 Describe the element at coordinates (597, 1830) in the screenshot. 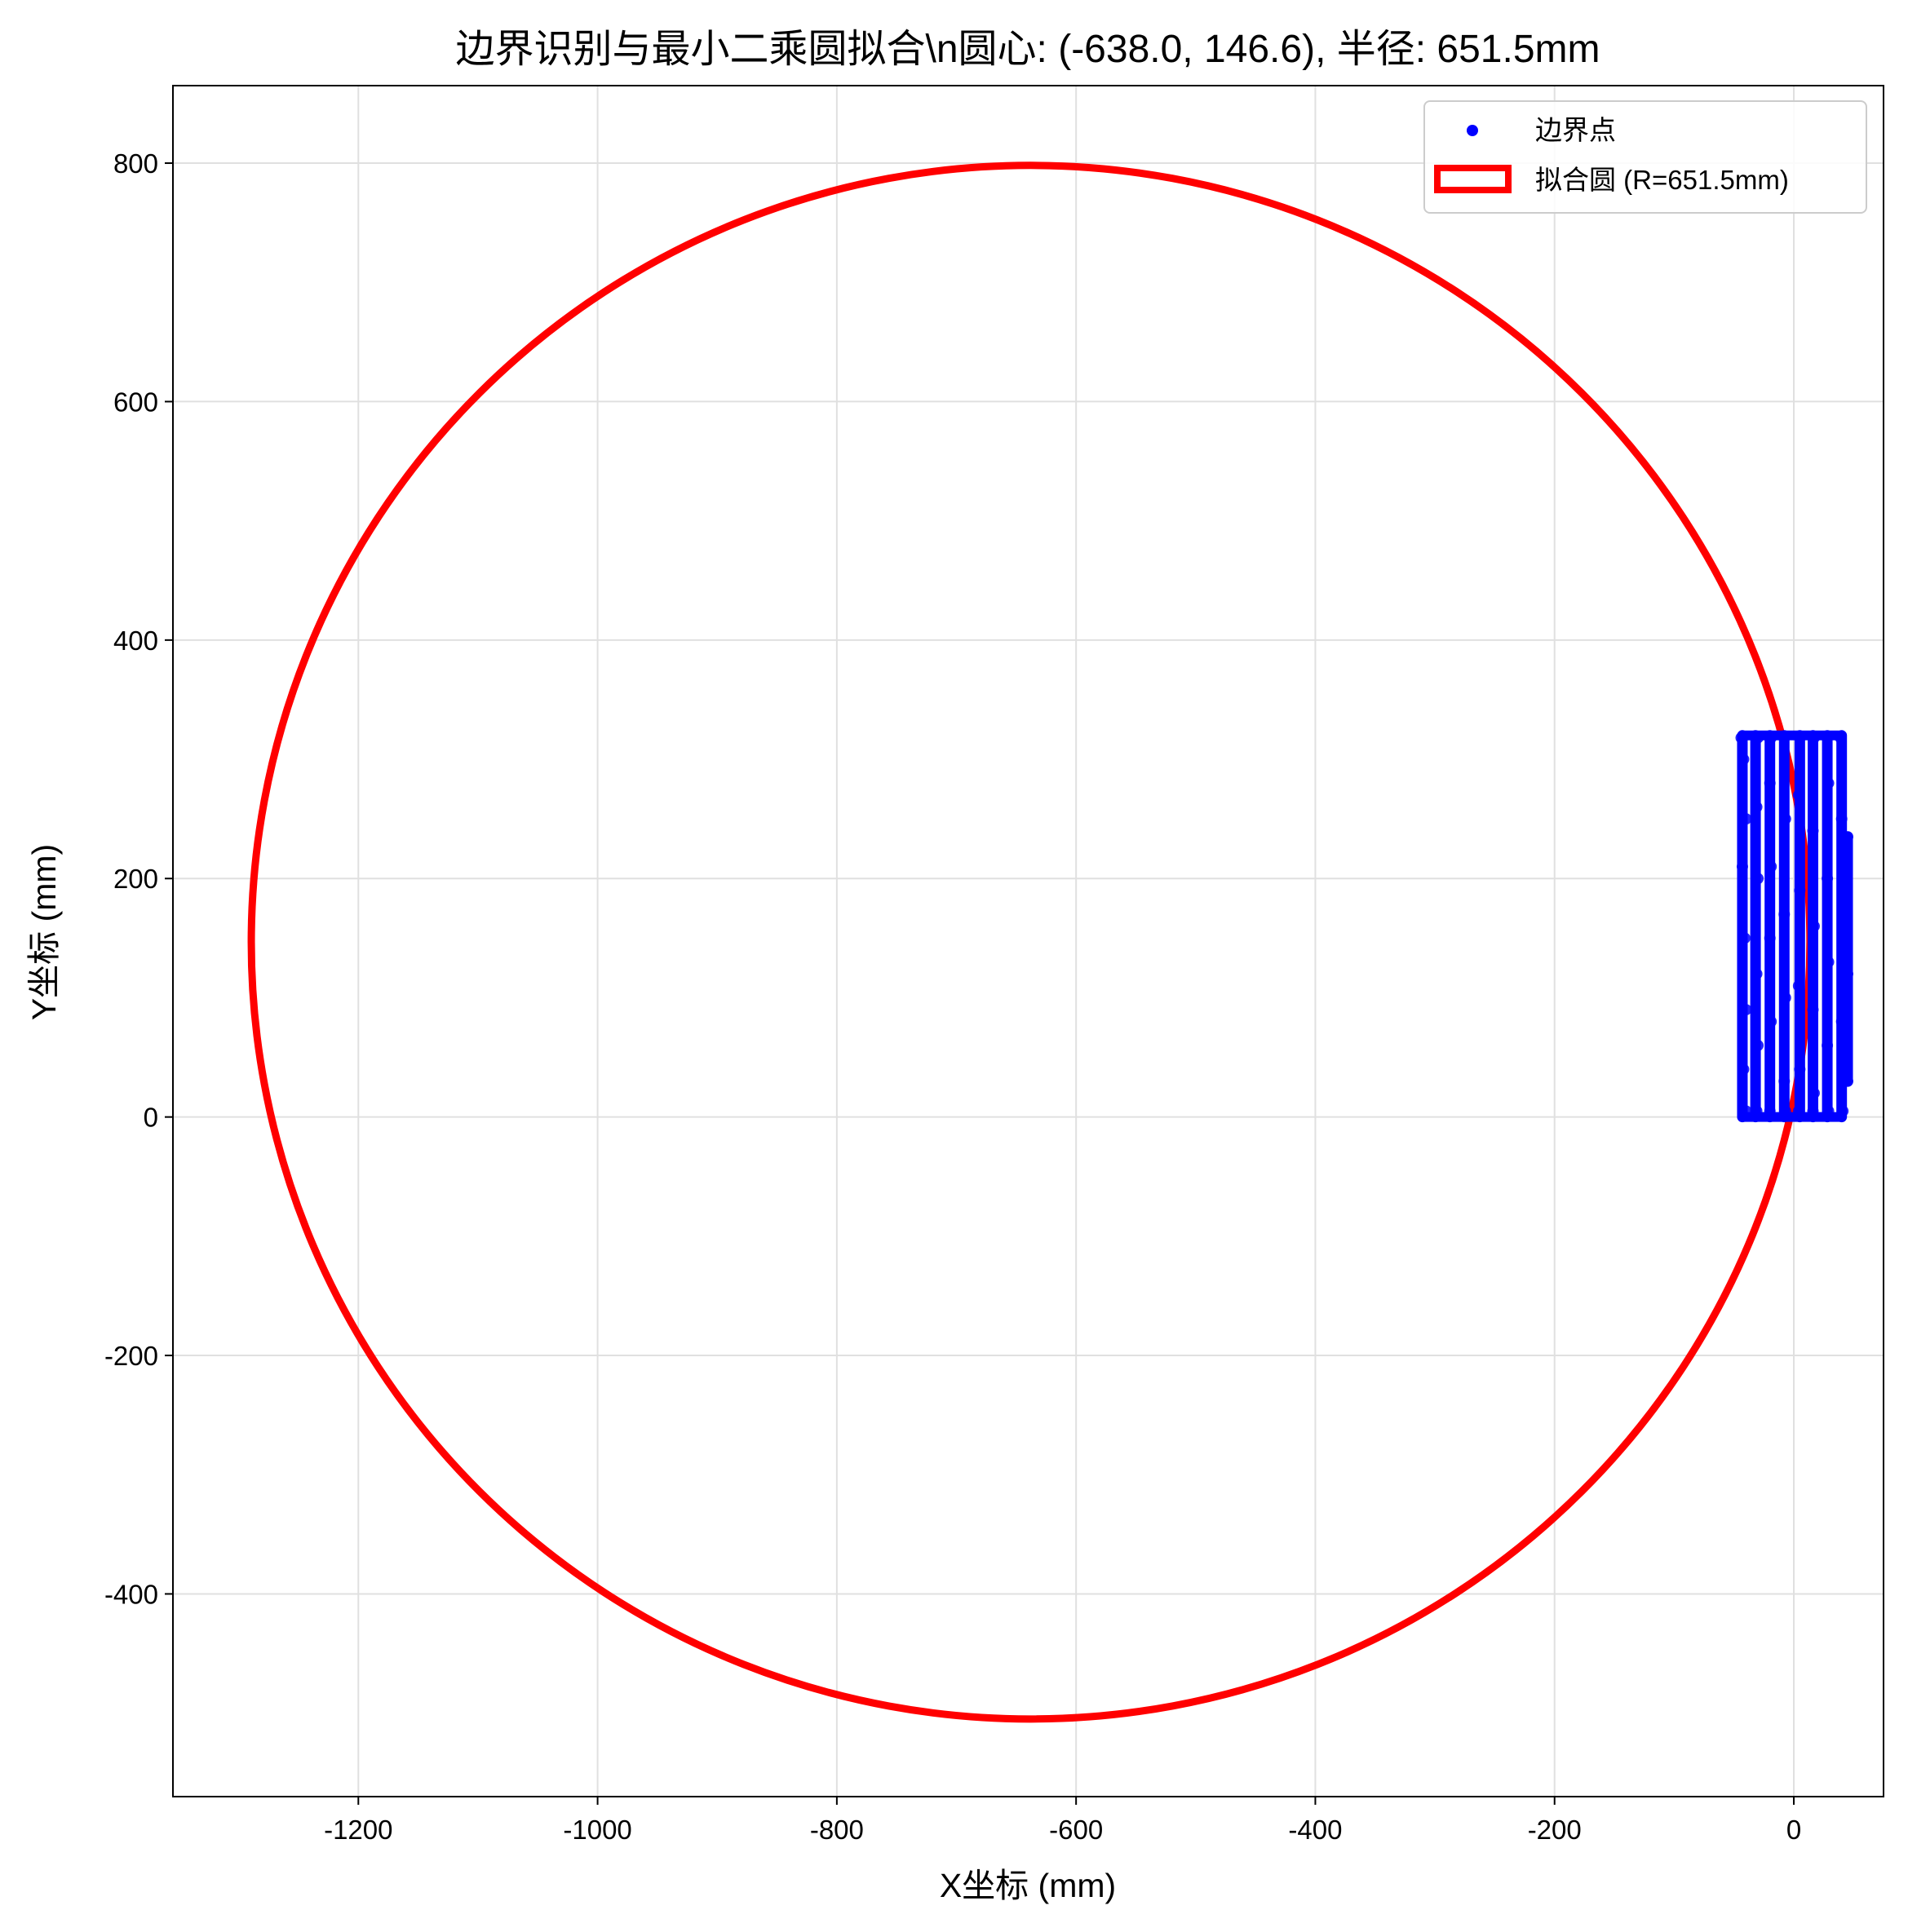

I see `x-tick-label: -1000` at that location.